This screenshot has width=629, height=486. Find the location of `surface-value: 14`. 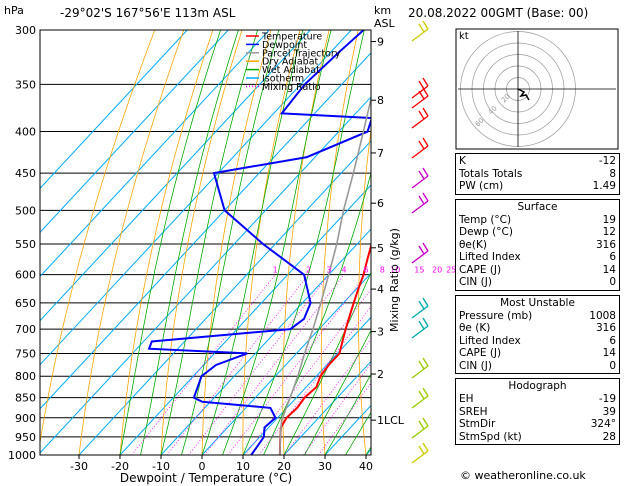

surface-value: 14 is located at coordinates (609, 269).